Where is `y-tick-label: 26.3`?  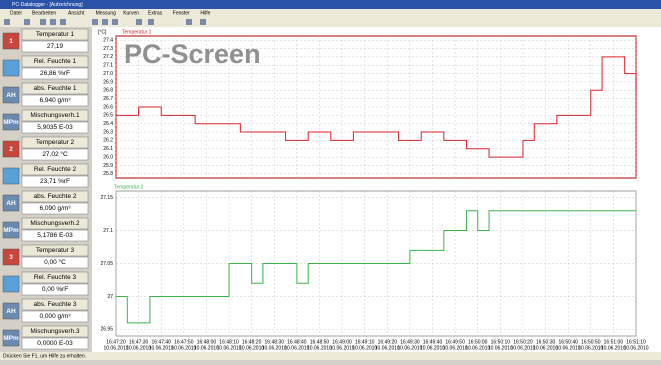
y-tick-label: 26.3 is located at coordinates (108, 132).